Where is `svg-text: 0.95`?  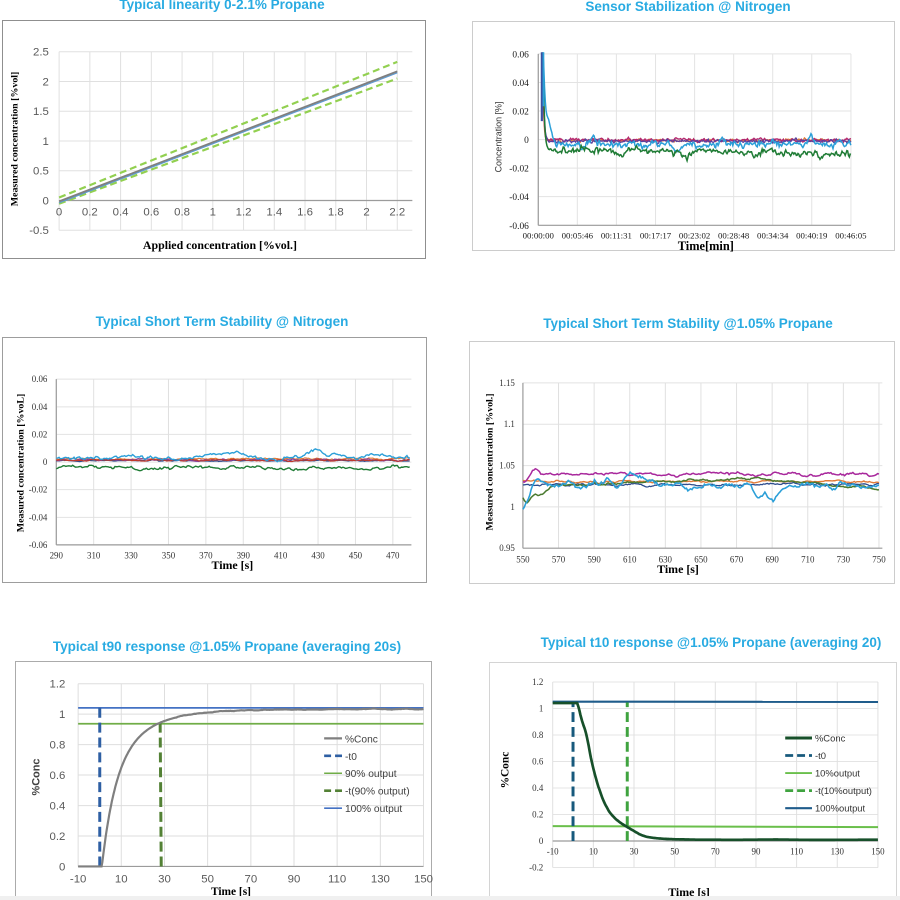
svg-text: 0.95 is located at coordinates (507, 548).